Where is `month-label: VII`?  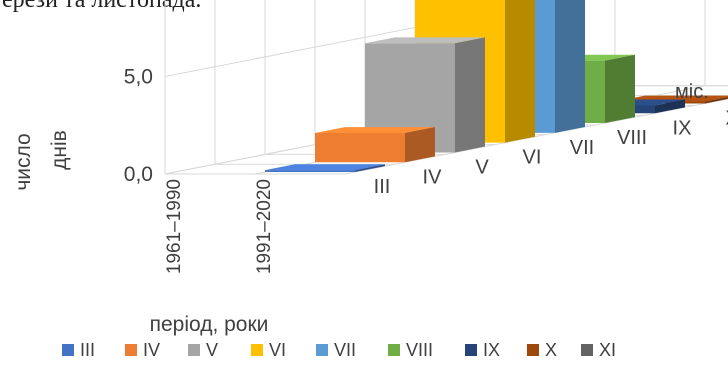 month-label: VII is located at coordinates (582, 148).